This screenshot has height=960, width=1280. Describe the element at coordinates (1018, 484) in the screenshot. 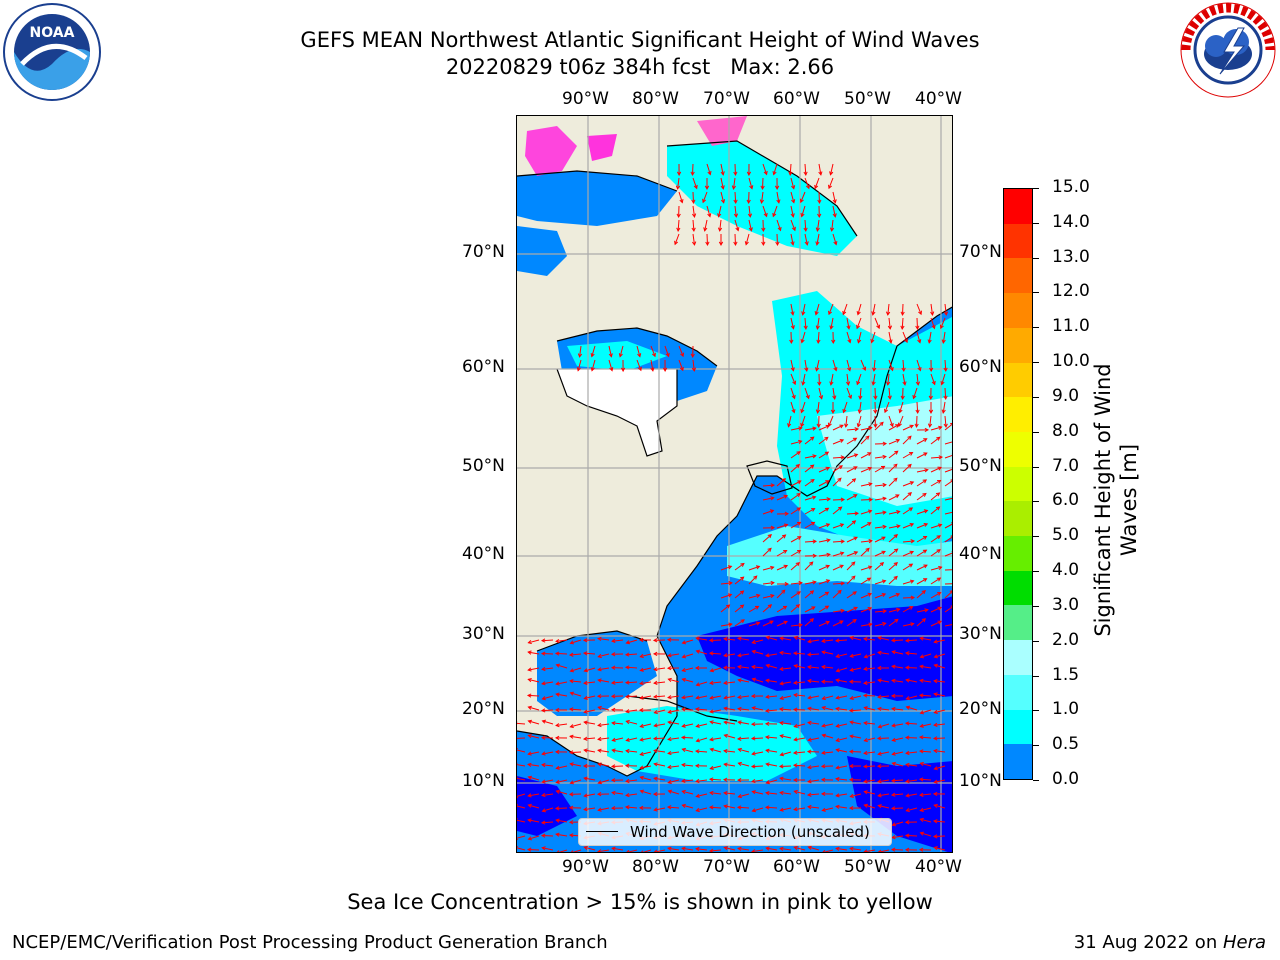

I see `colorbar-segment` at that location.